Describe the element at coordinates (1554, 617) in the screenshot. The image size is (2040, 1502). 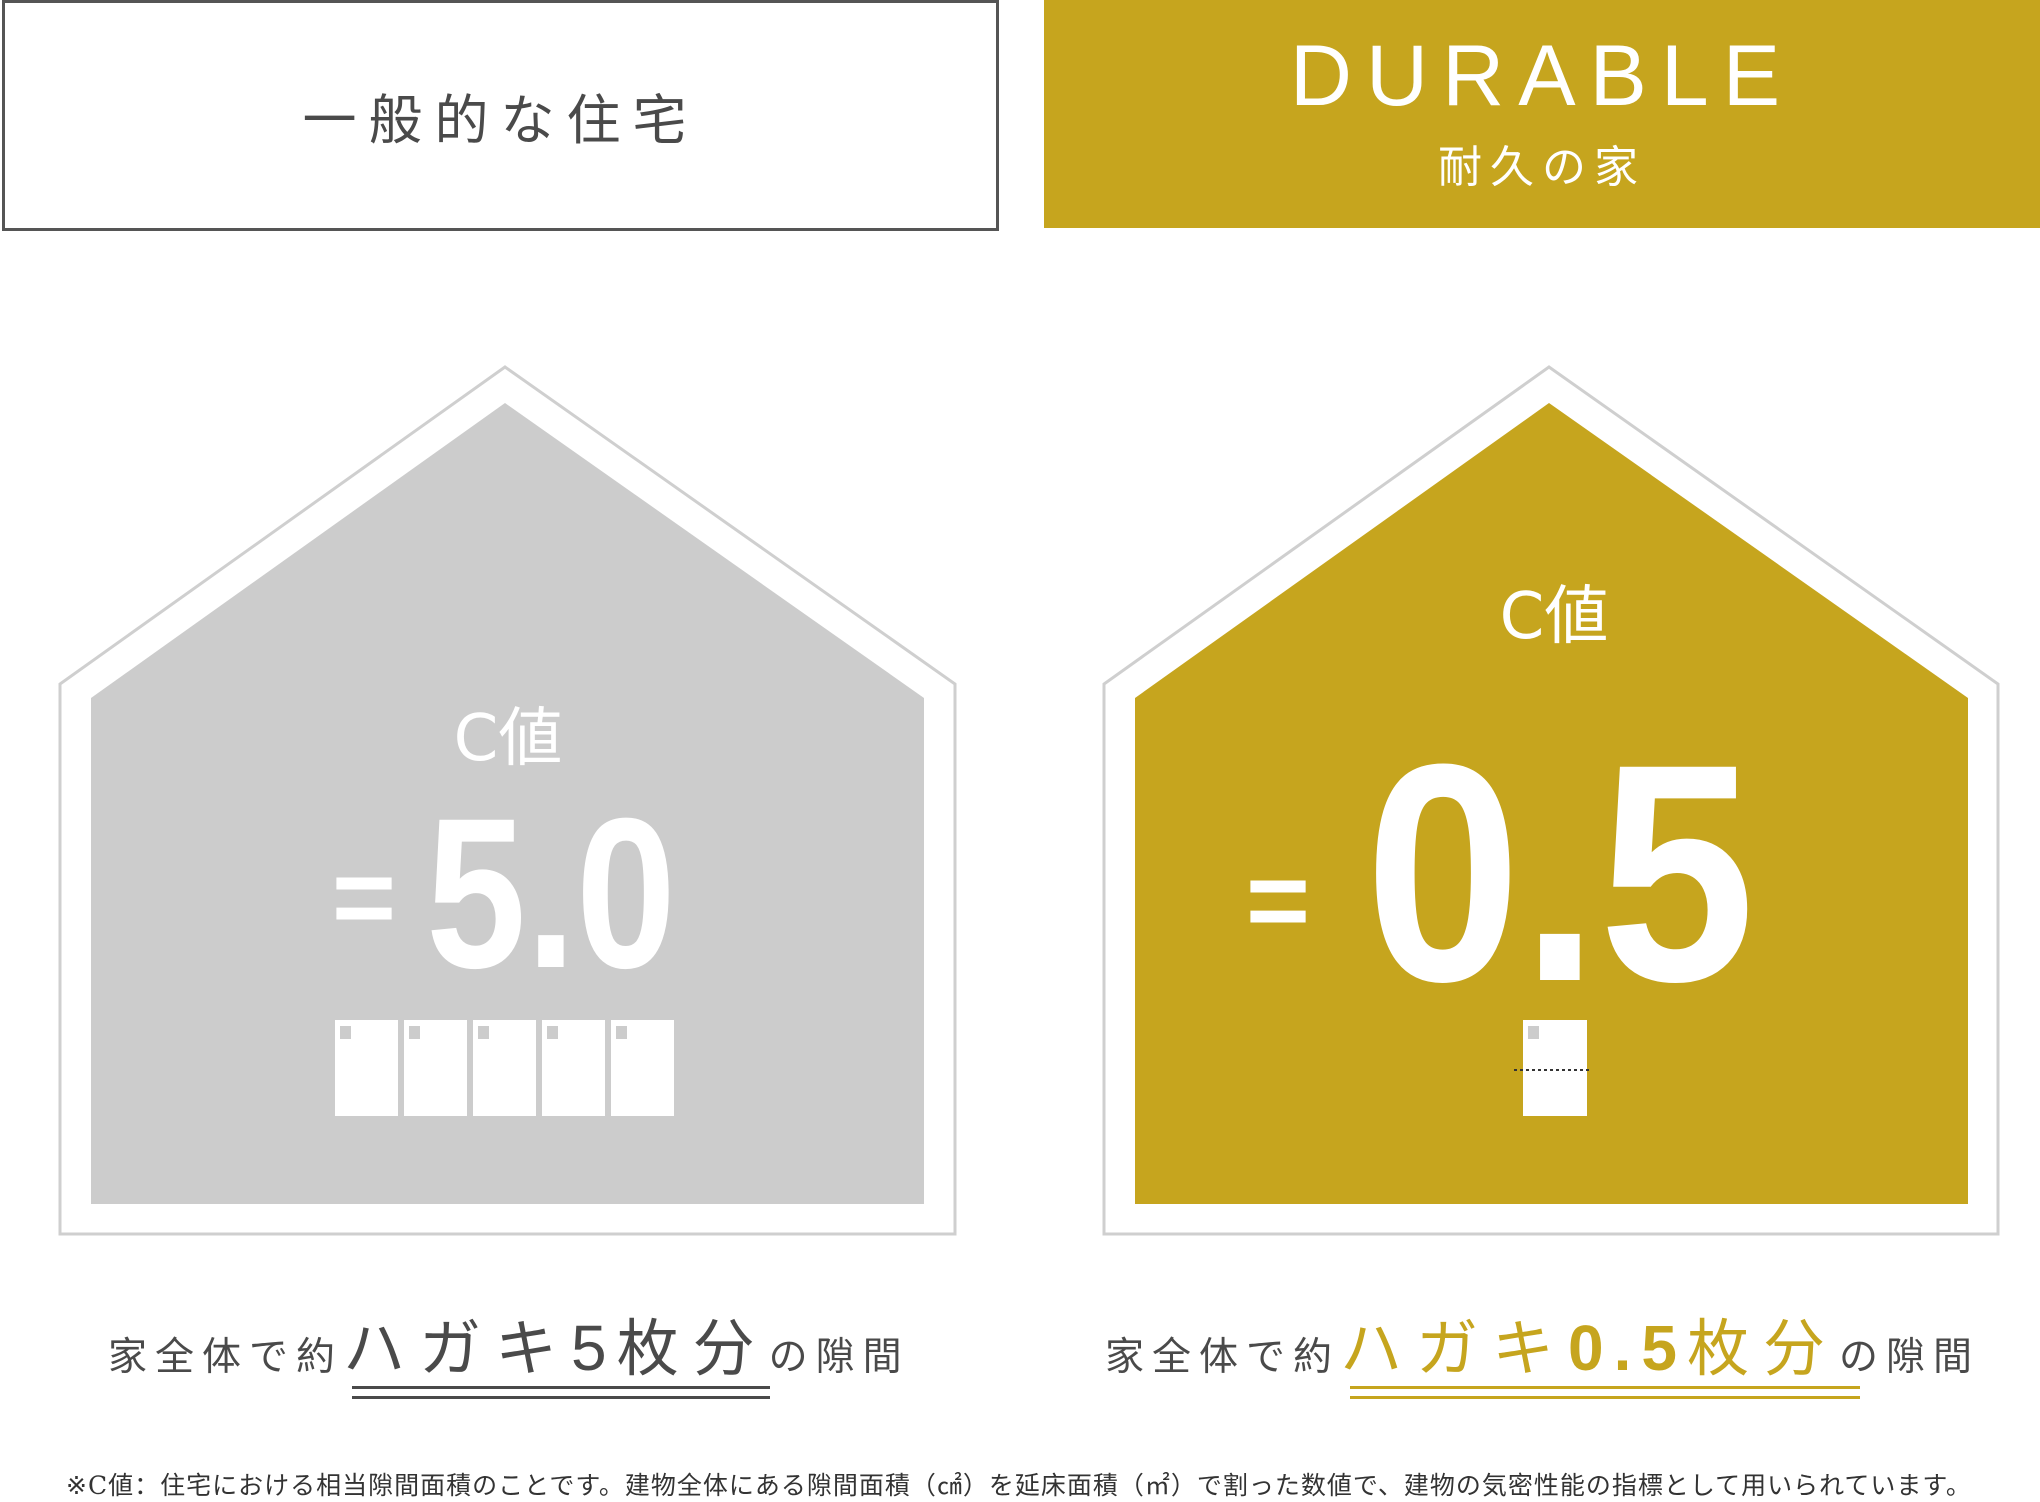
I see `right-house-label: C値` at that location.